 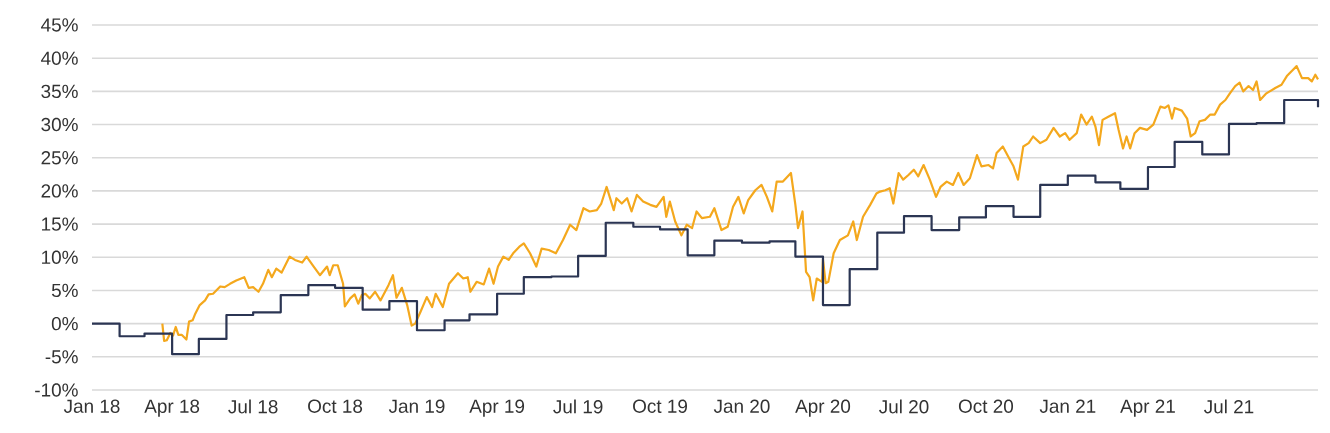 I want to click on y-tick-label: -10%, so click(x=56, y=390).